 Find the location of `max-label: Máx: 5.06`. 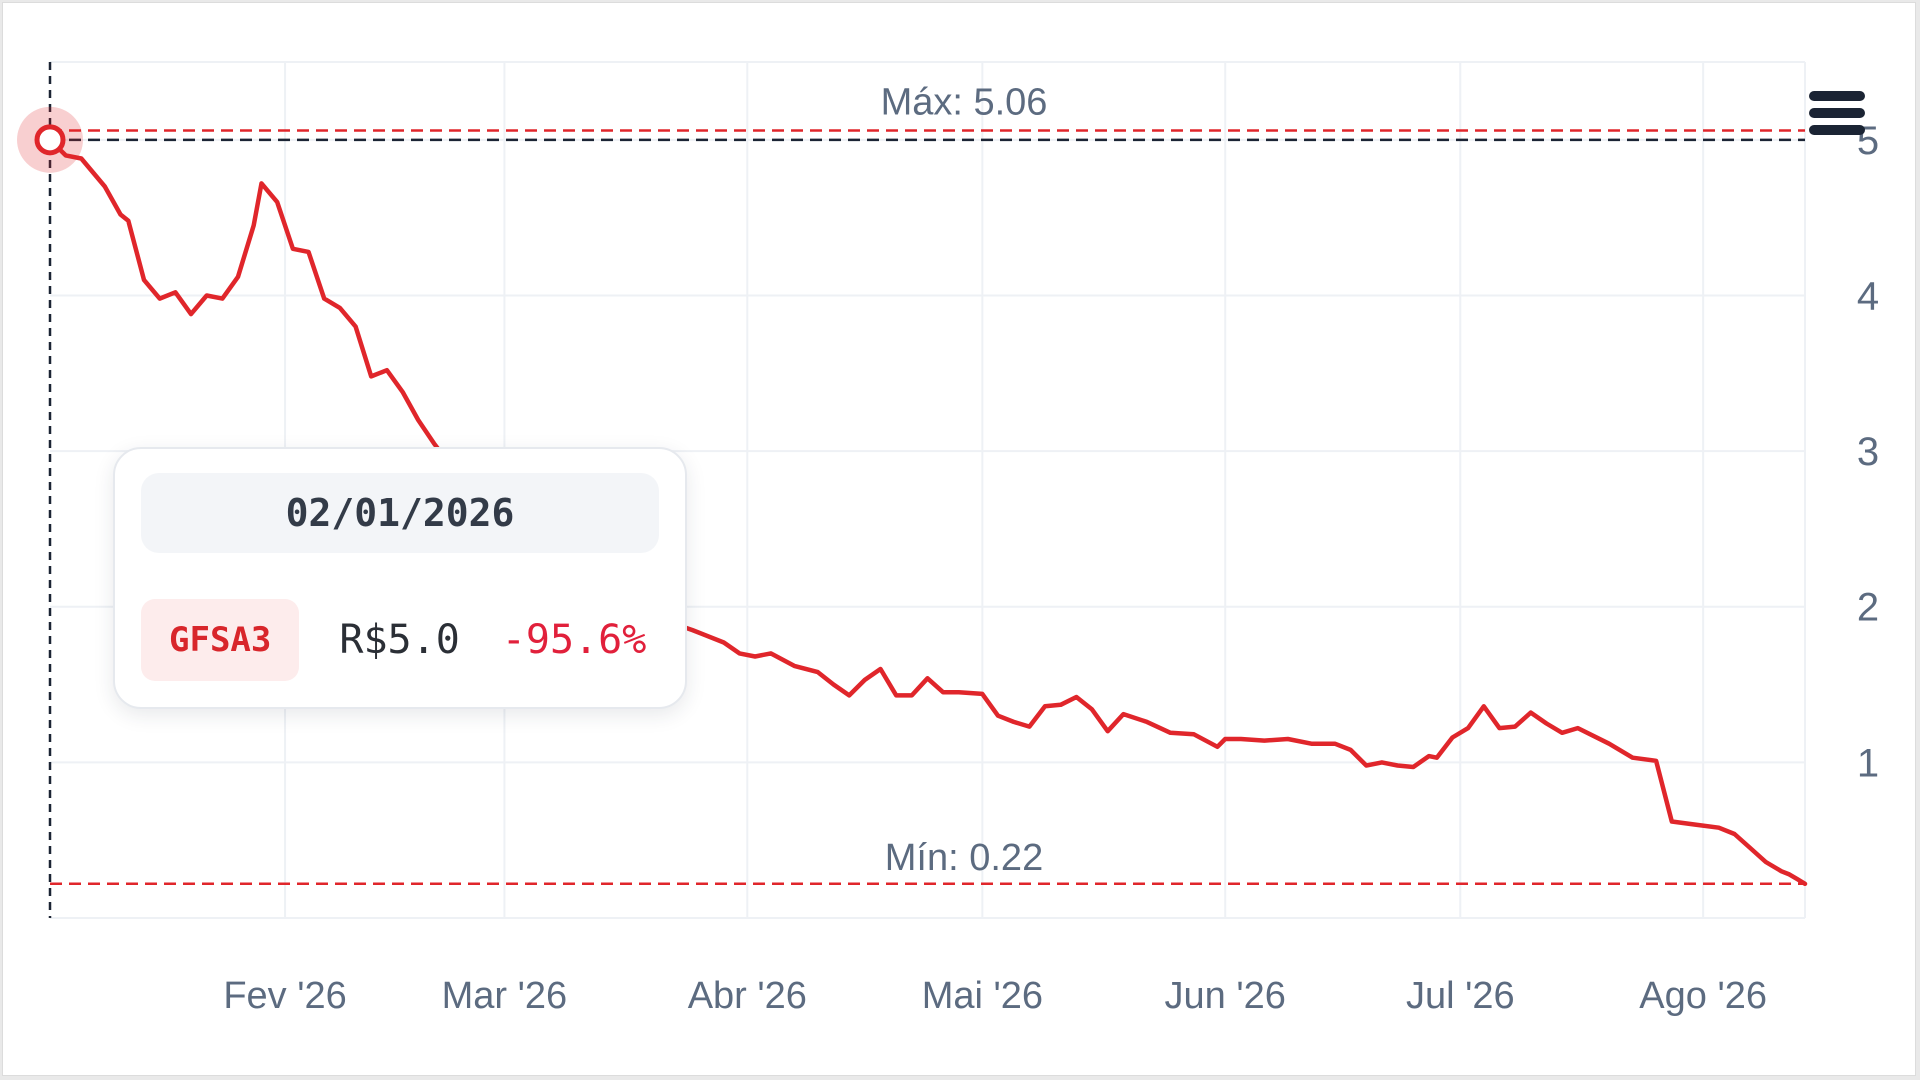

max-label: Máx: 5.06 is located at coordinates (964, 102).